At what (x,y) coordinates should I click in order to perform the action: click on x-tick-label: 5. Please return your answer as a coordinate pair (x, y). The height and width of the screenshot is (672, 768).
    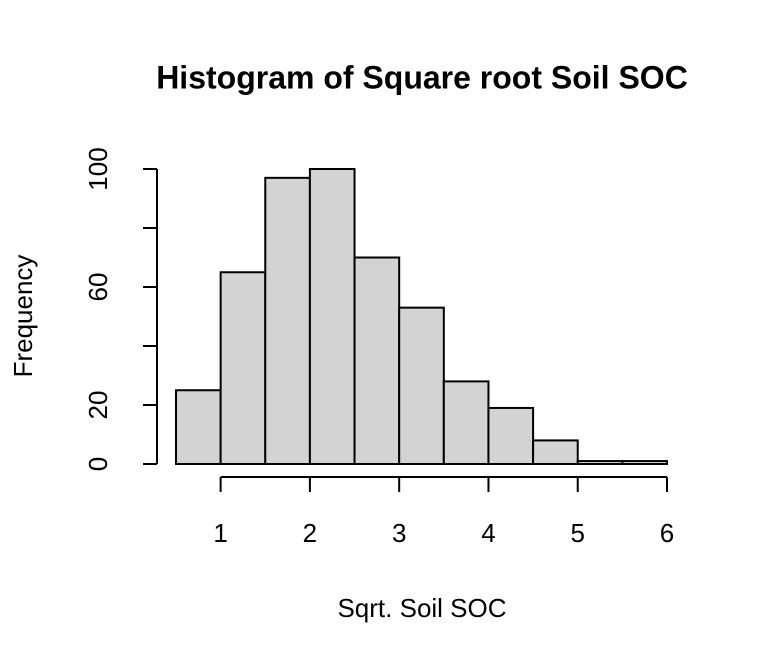
    Looking at the image, I should click on (577, 533).